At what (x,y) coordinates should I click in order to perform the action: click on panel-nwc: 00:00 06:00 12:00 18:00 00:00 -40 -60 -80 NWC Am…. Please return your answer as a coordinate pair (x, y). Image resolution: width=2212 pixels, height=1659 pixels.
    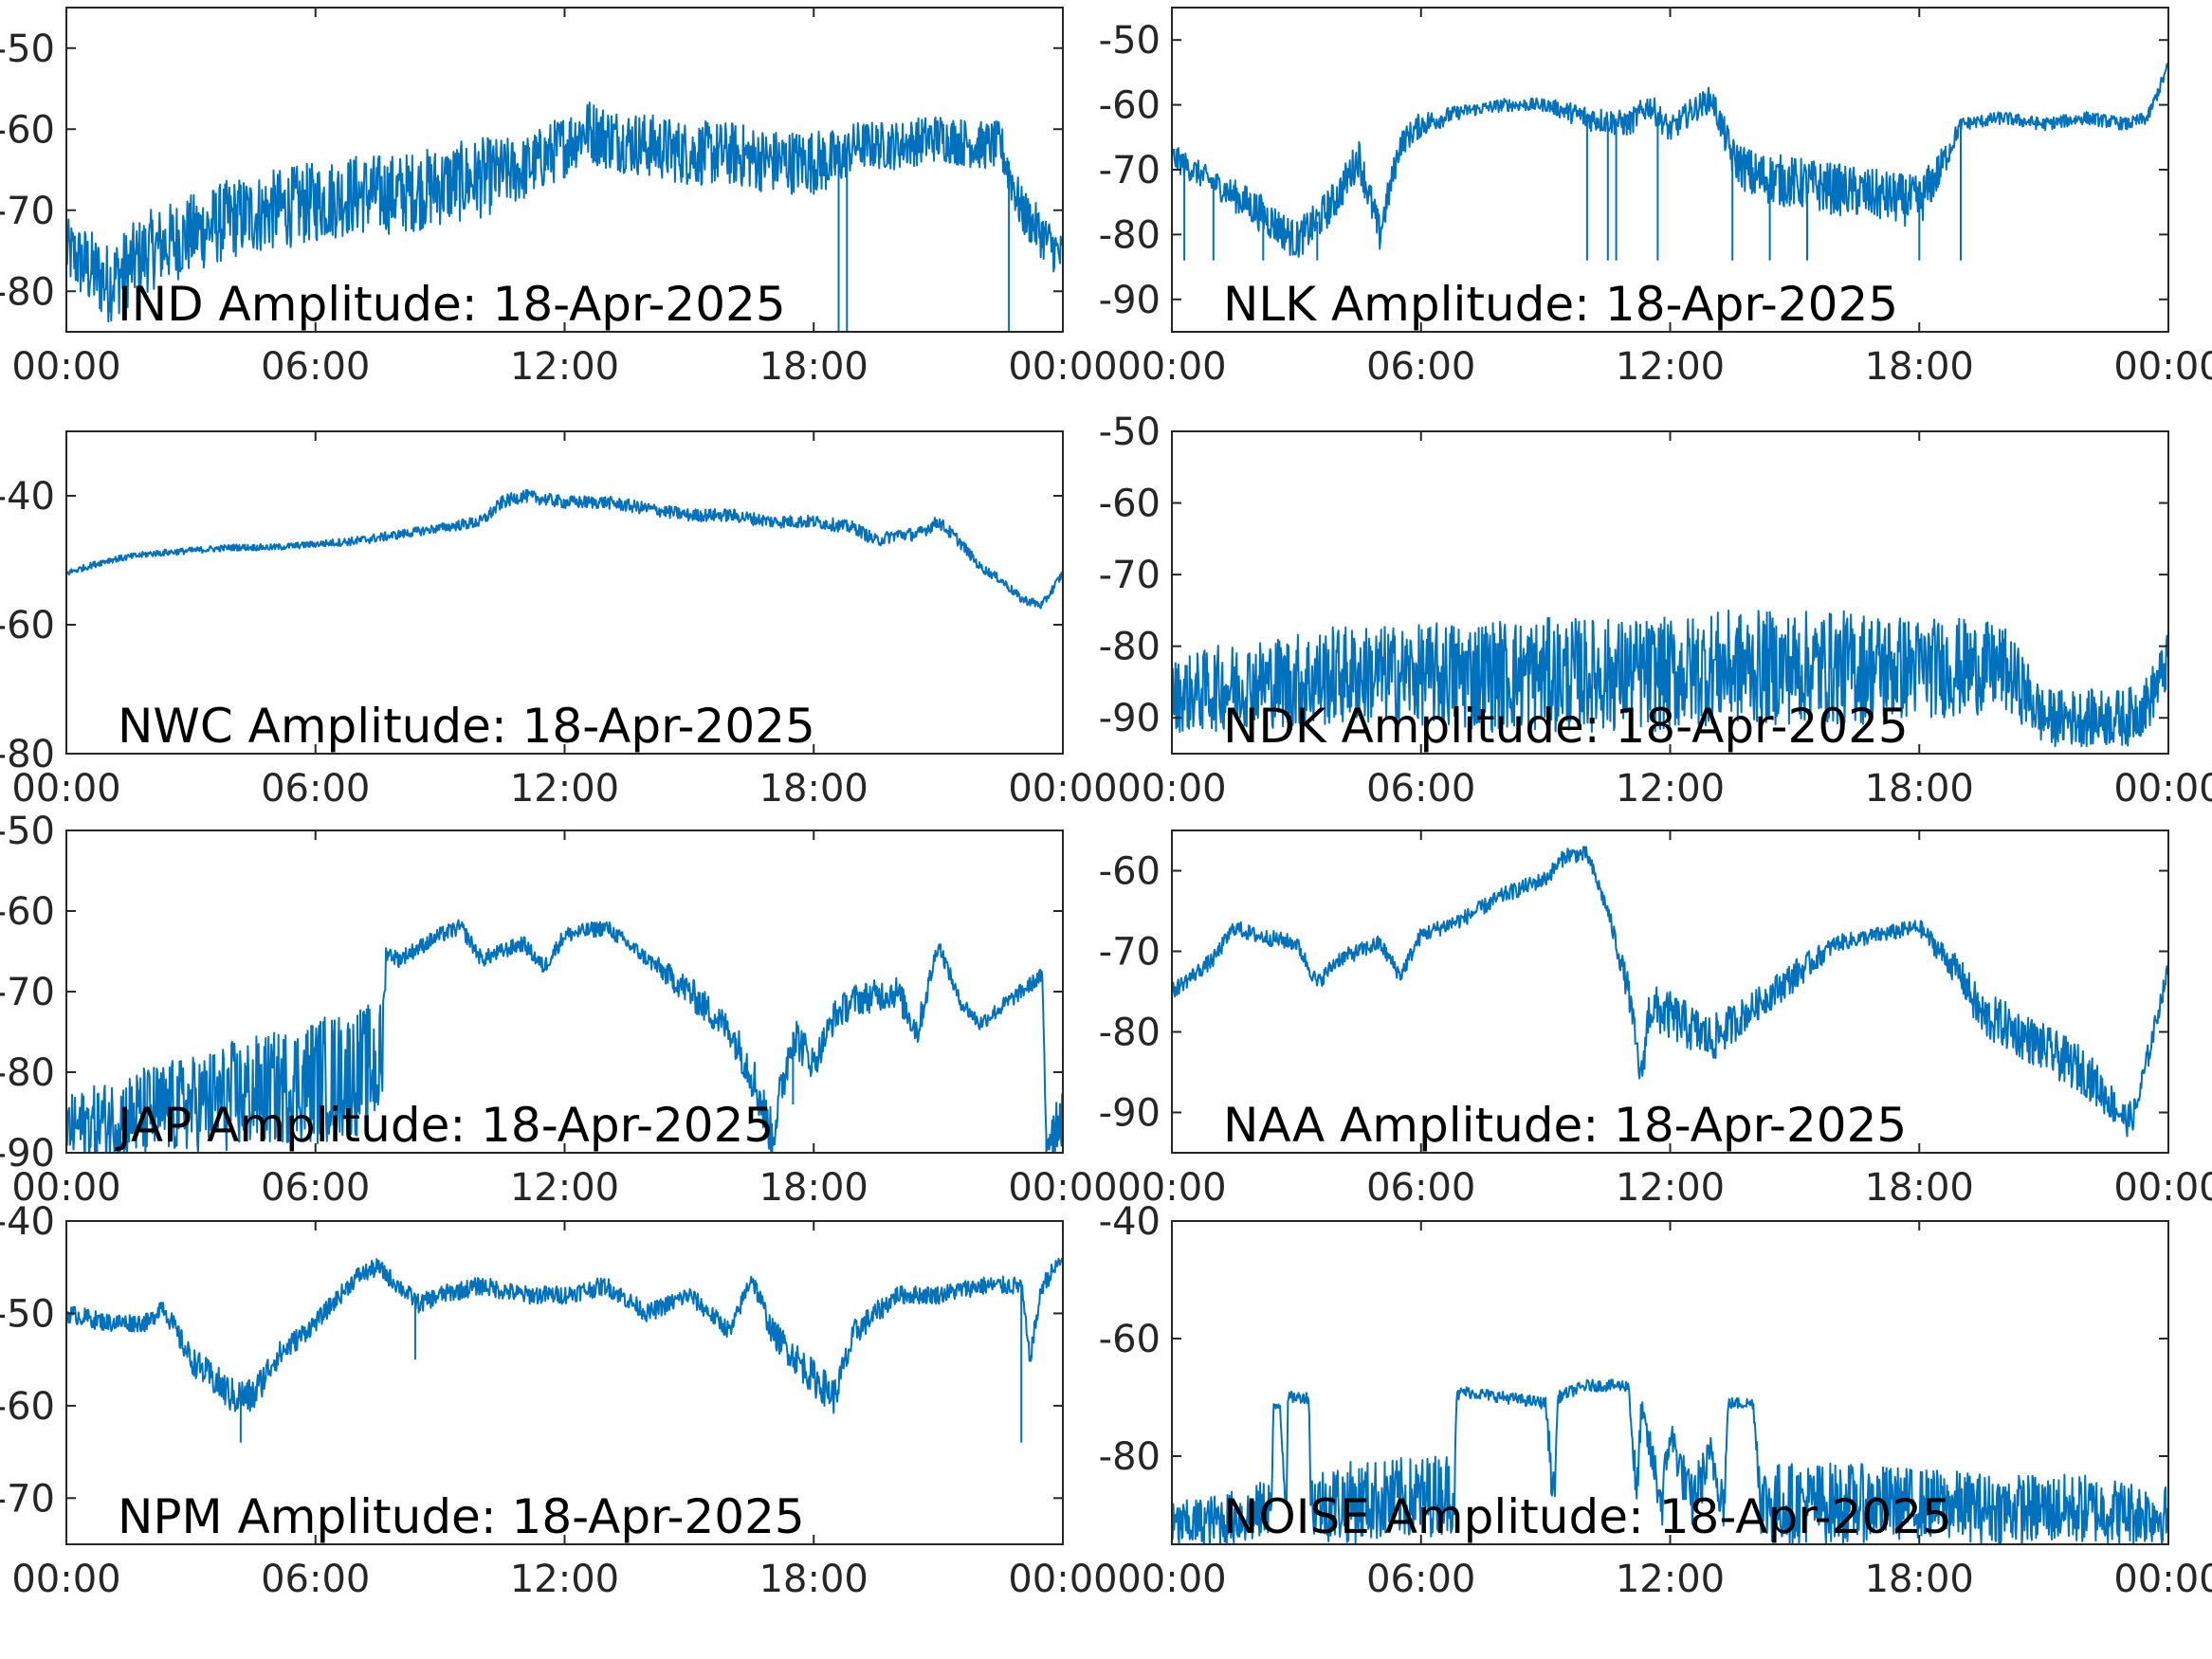
    Looking at the image, I should click on (559, 620).